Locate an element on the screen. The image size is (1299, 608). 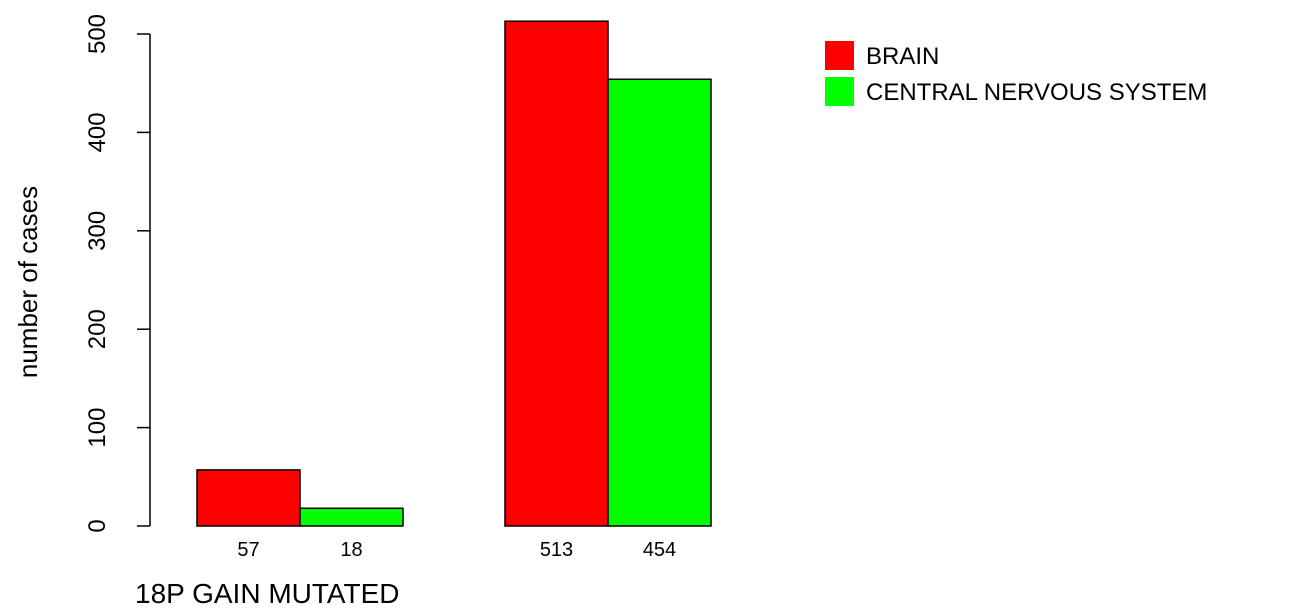
y-tick-label: 100 is located at coordinates (97, 428).